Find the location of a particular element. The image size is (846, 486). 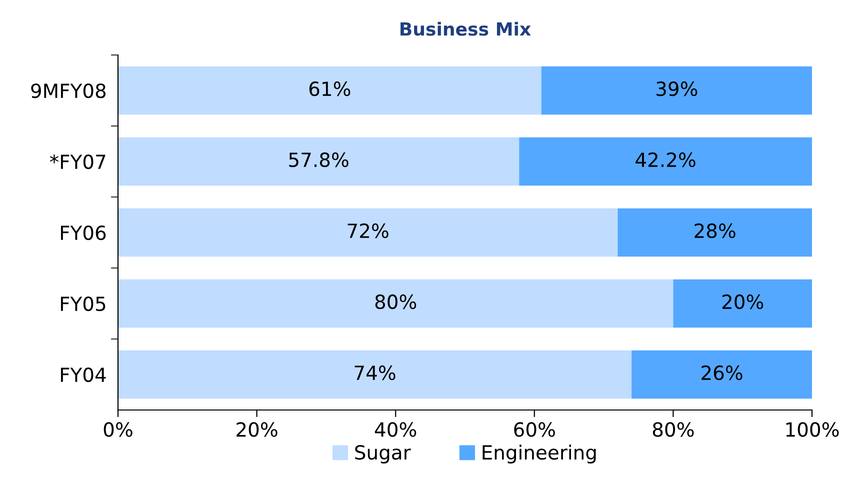

data-label: 61% is located at coordinates (329, 88).